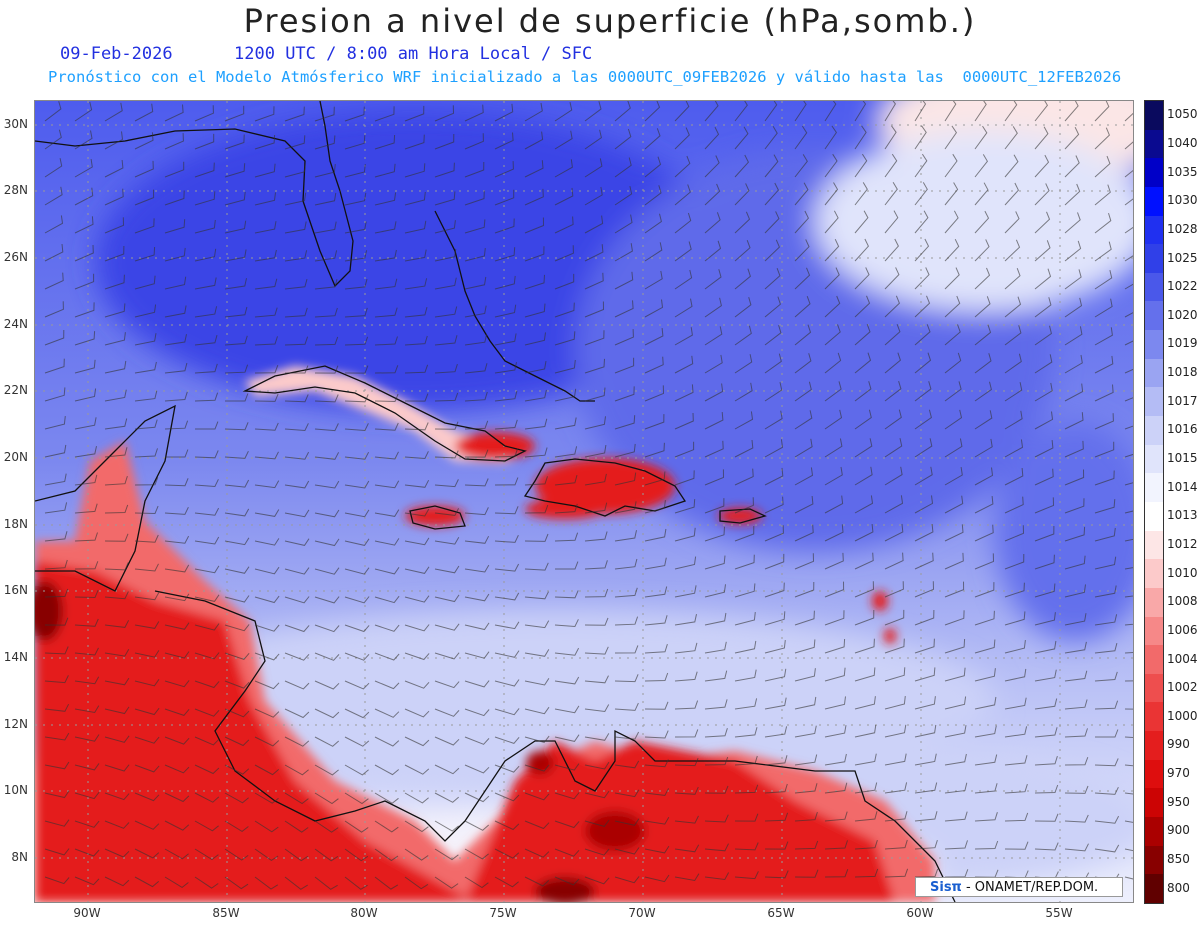  I want to click on colorbar-label: 1025, so click(1182, 257).